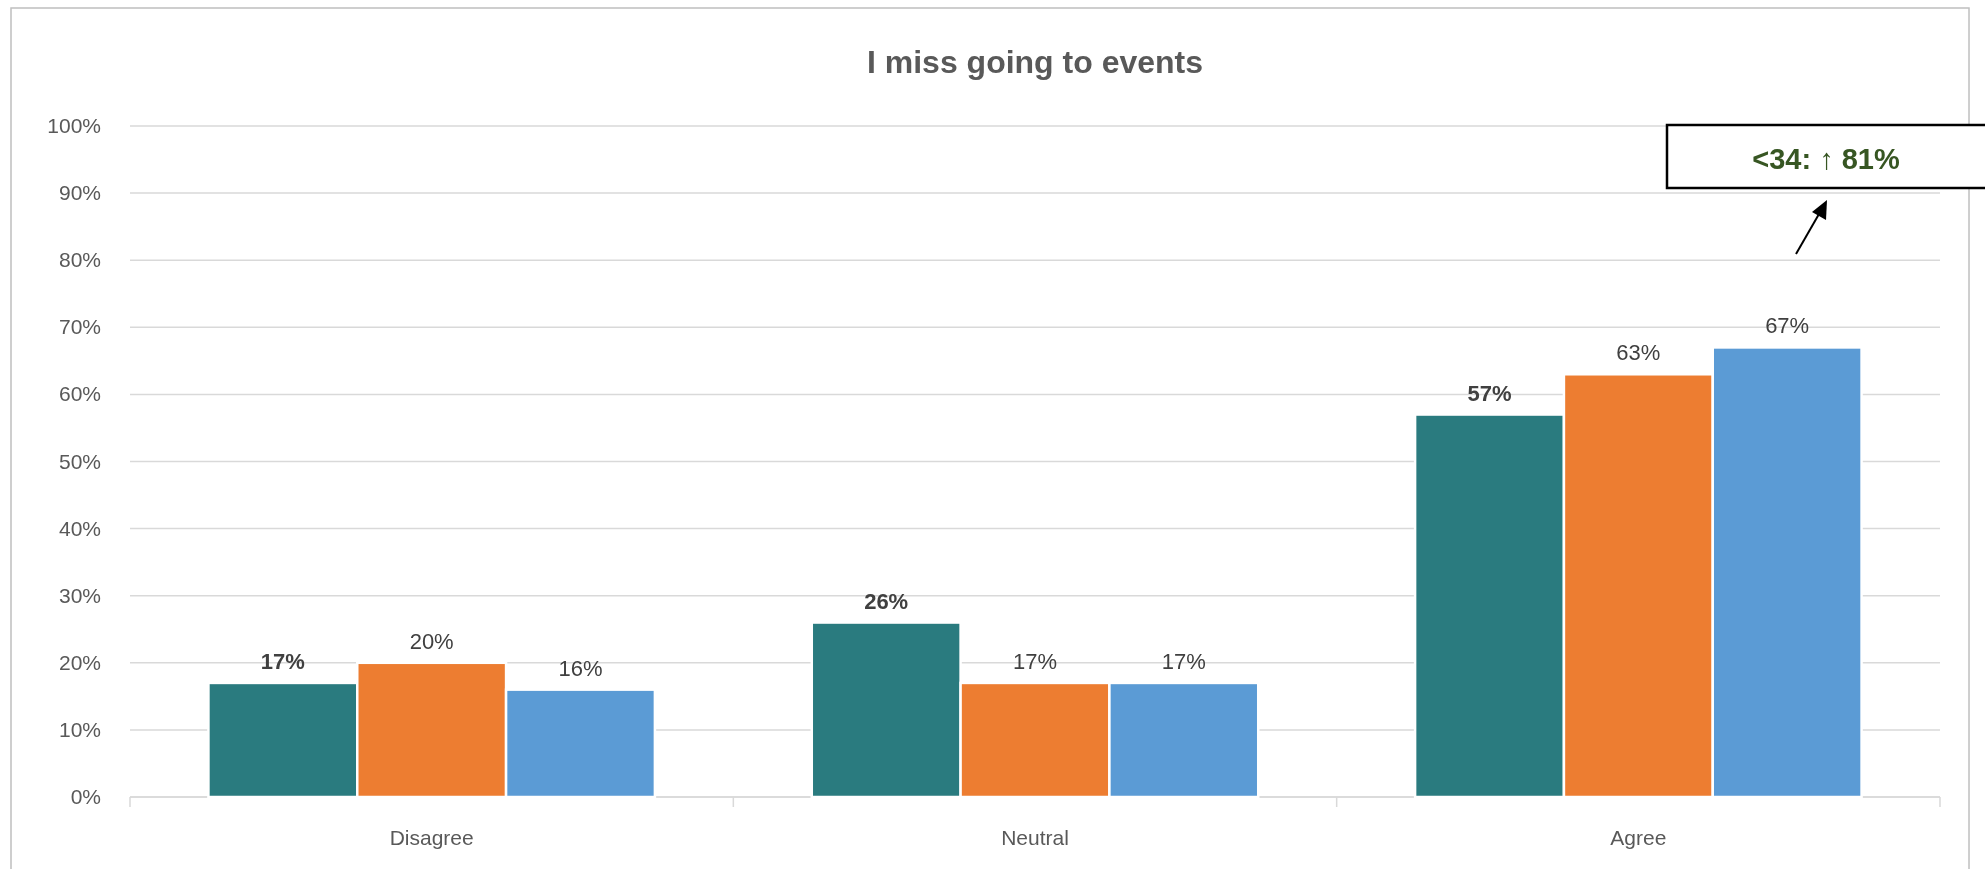  What do you see at coordinates (79, 394) in the screenshot?
I see `y-tick-label: 60%` at bounding box center [79, 394].